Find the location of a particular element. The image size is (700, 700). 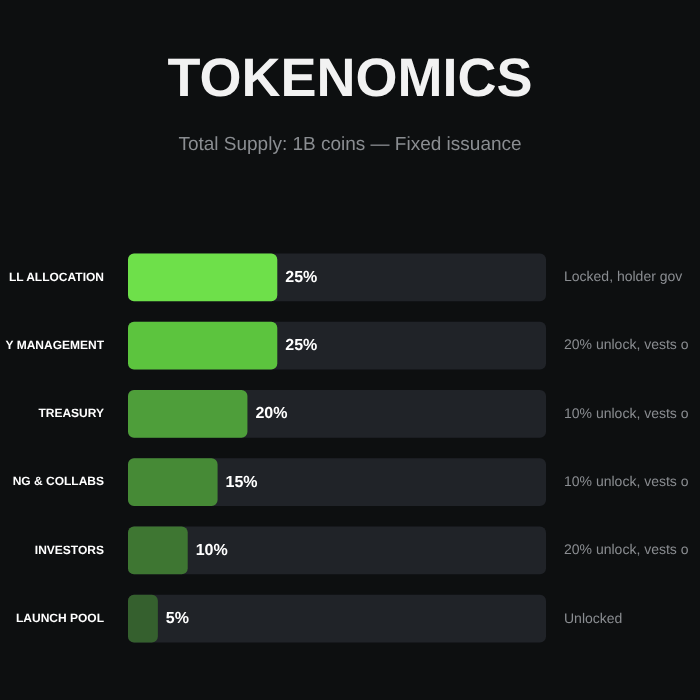

data-label: 5% is located at coordinates (177, 618).